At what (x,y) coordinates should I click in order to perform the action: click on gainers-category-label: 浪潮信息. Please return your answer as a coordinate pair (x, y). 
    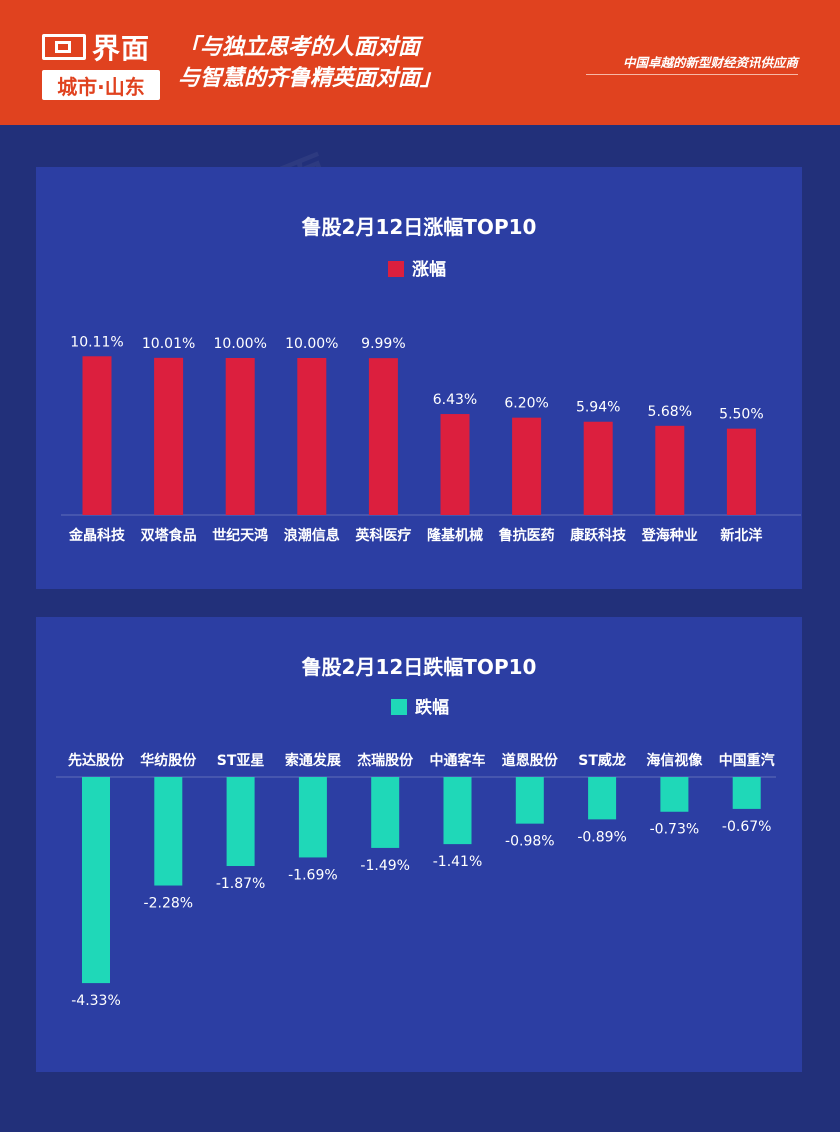
    Looking at the image, I should click on (312, 535).